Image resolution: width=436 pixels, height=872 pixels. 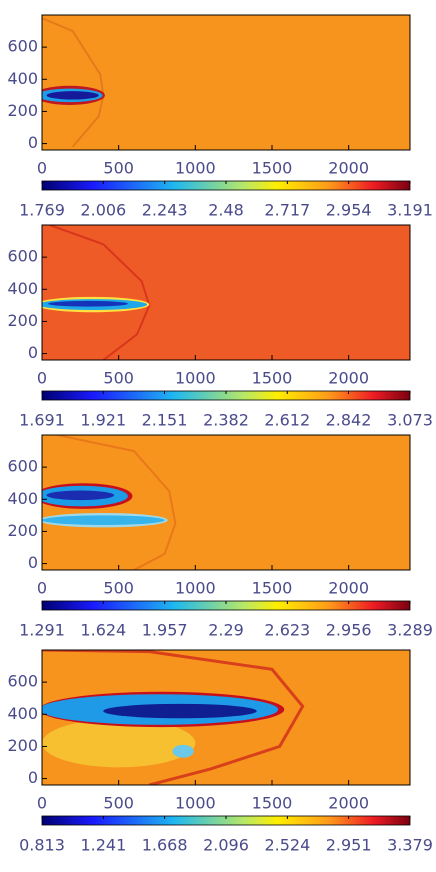 I want to click on colorbar-tick-label: 2.29, so click(x=226, y=630).